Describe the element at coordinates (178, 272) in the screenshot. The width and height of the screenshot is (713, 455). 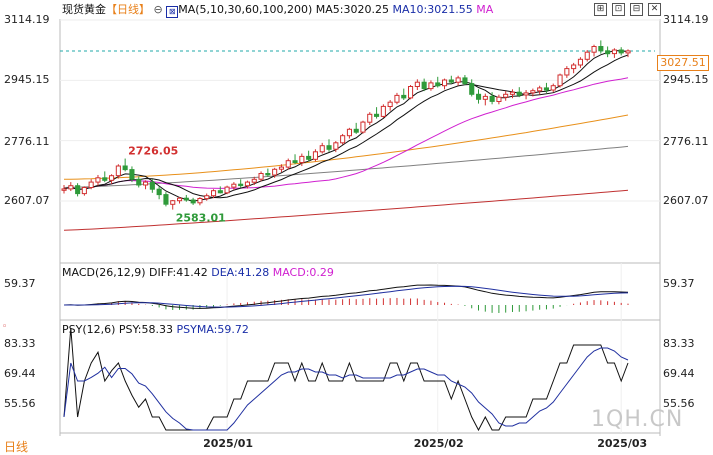
I see `macd-diff: DIFF:41.42` at that location.